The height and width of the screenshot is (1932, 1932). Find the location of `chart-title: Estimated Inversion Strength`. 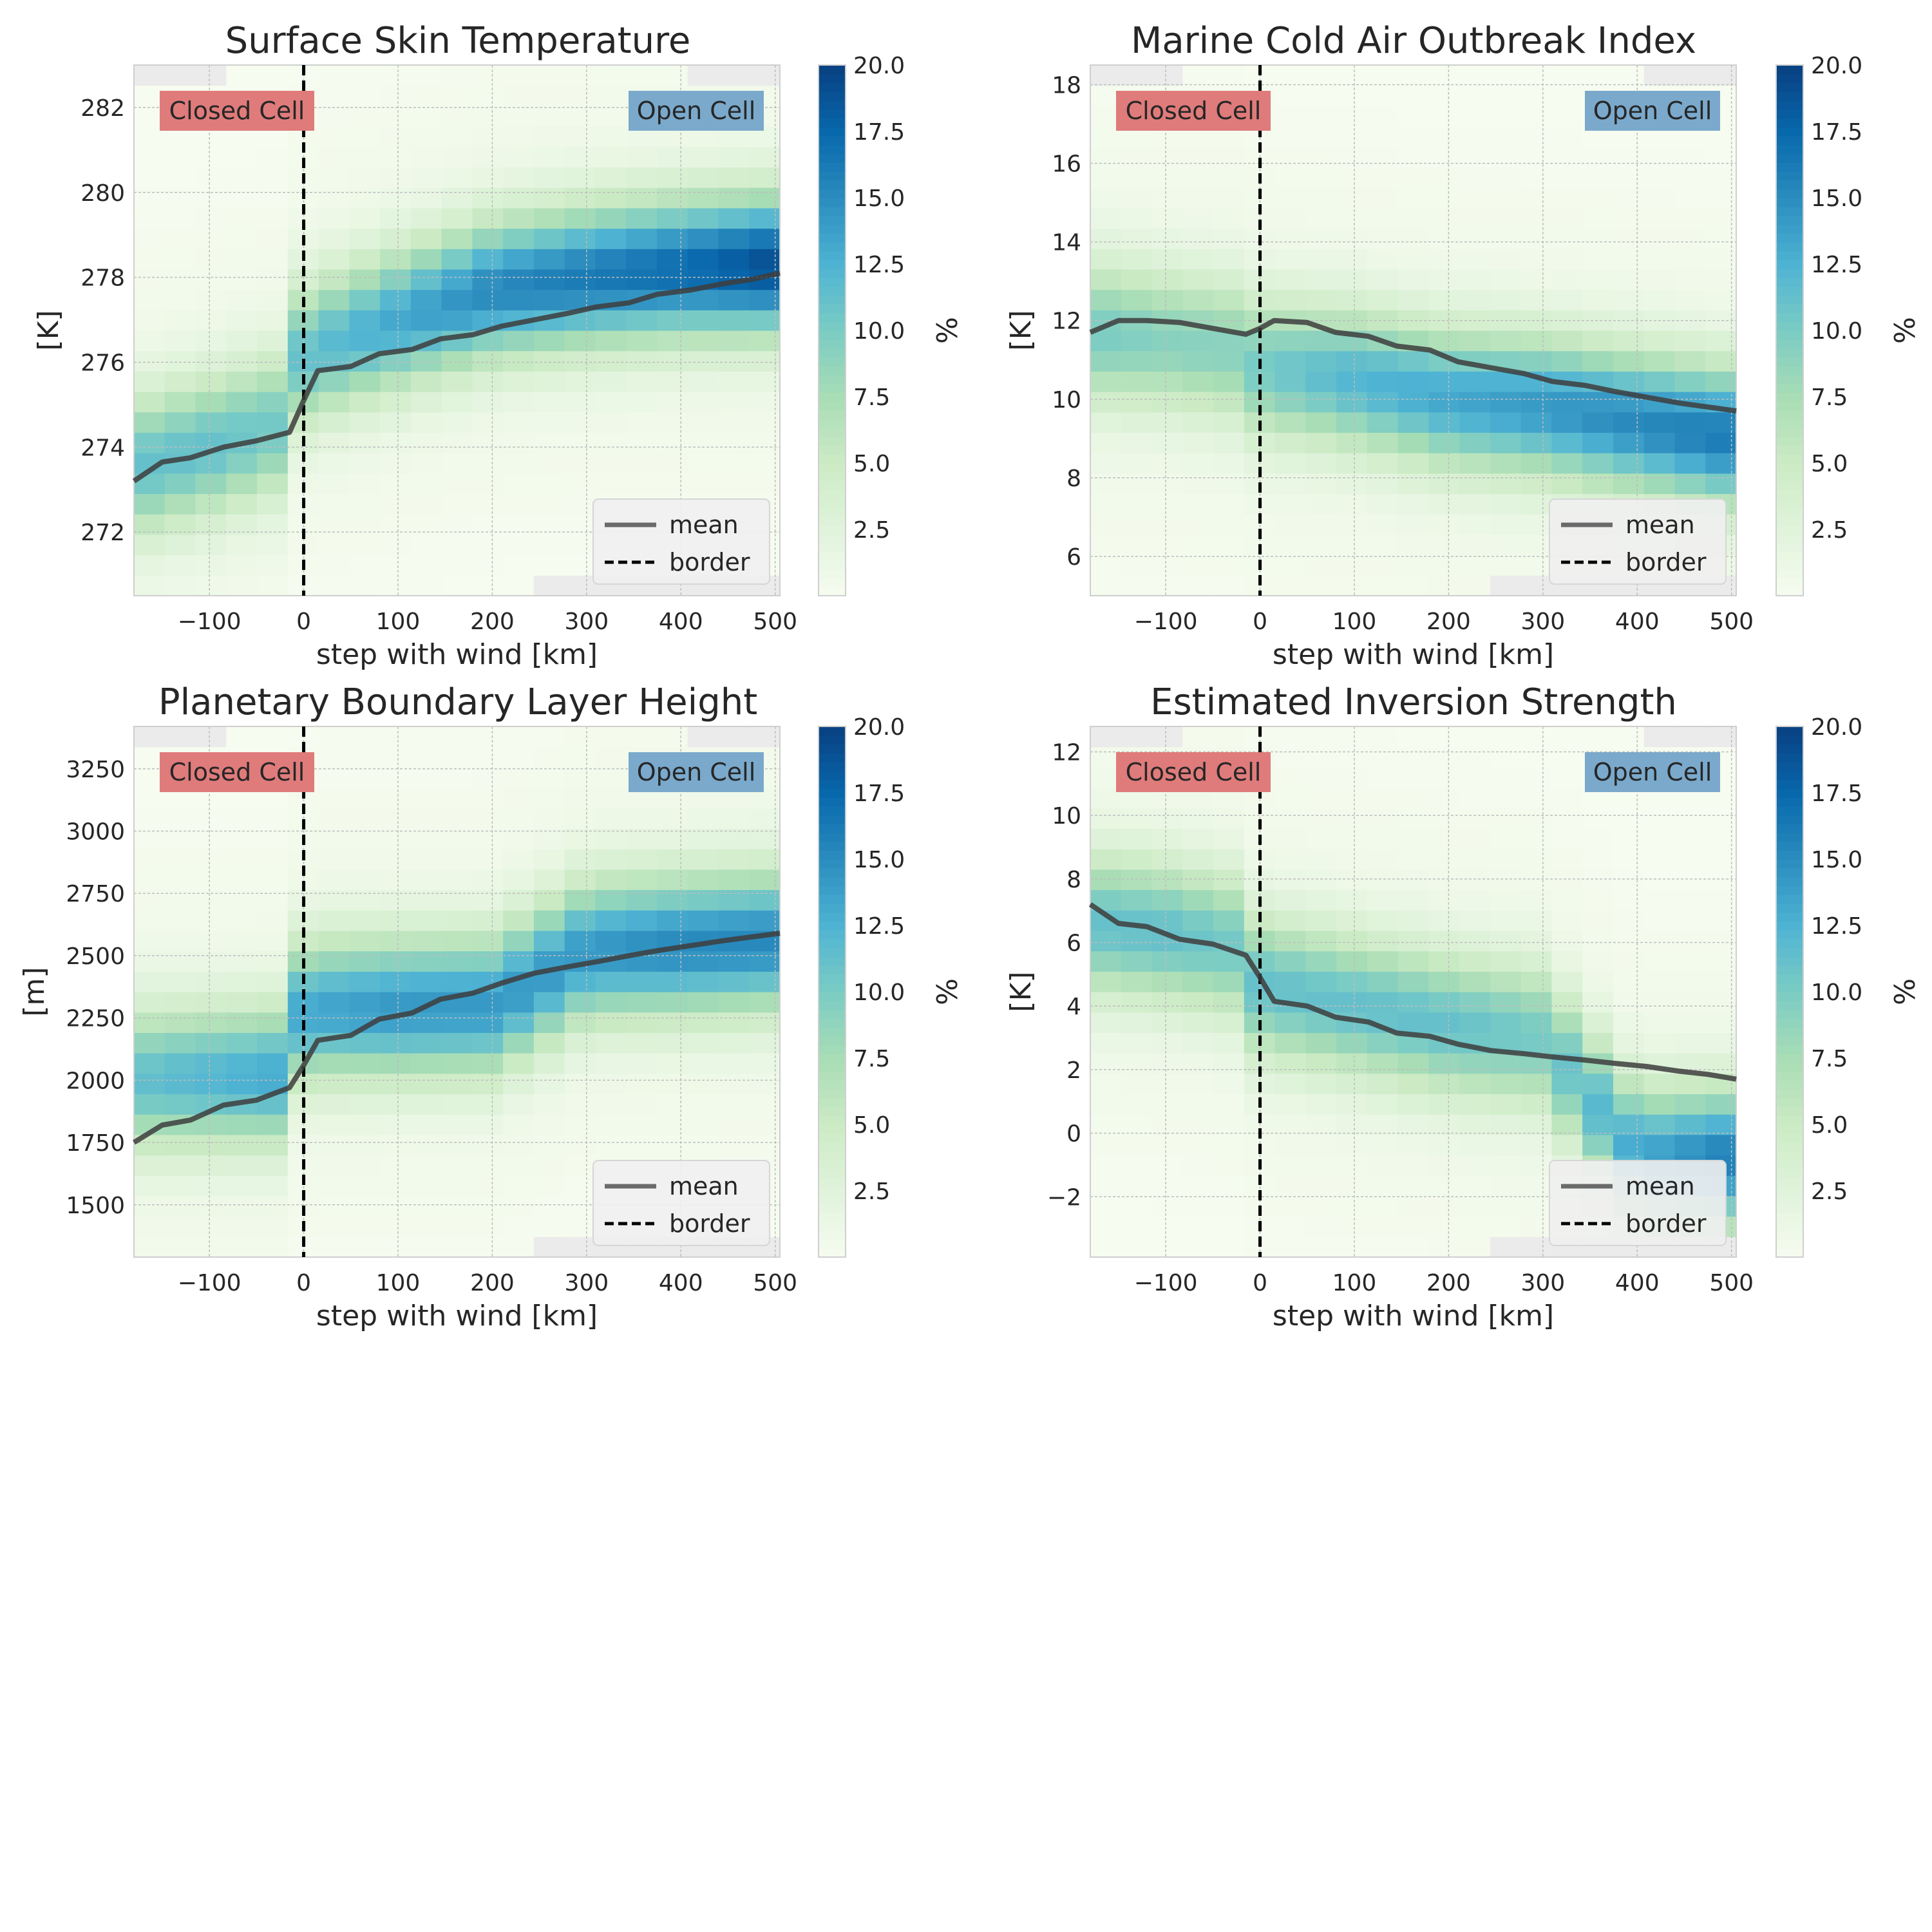

chart-title: Estimated Inversion Strength is located at coordinates (1413, 702).